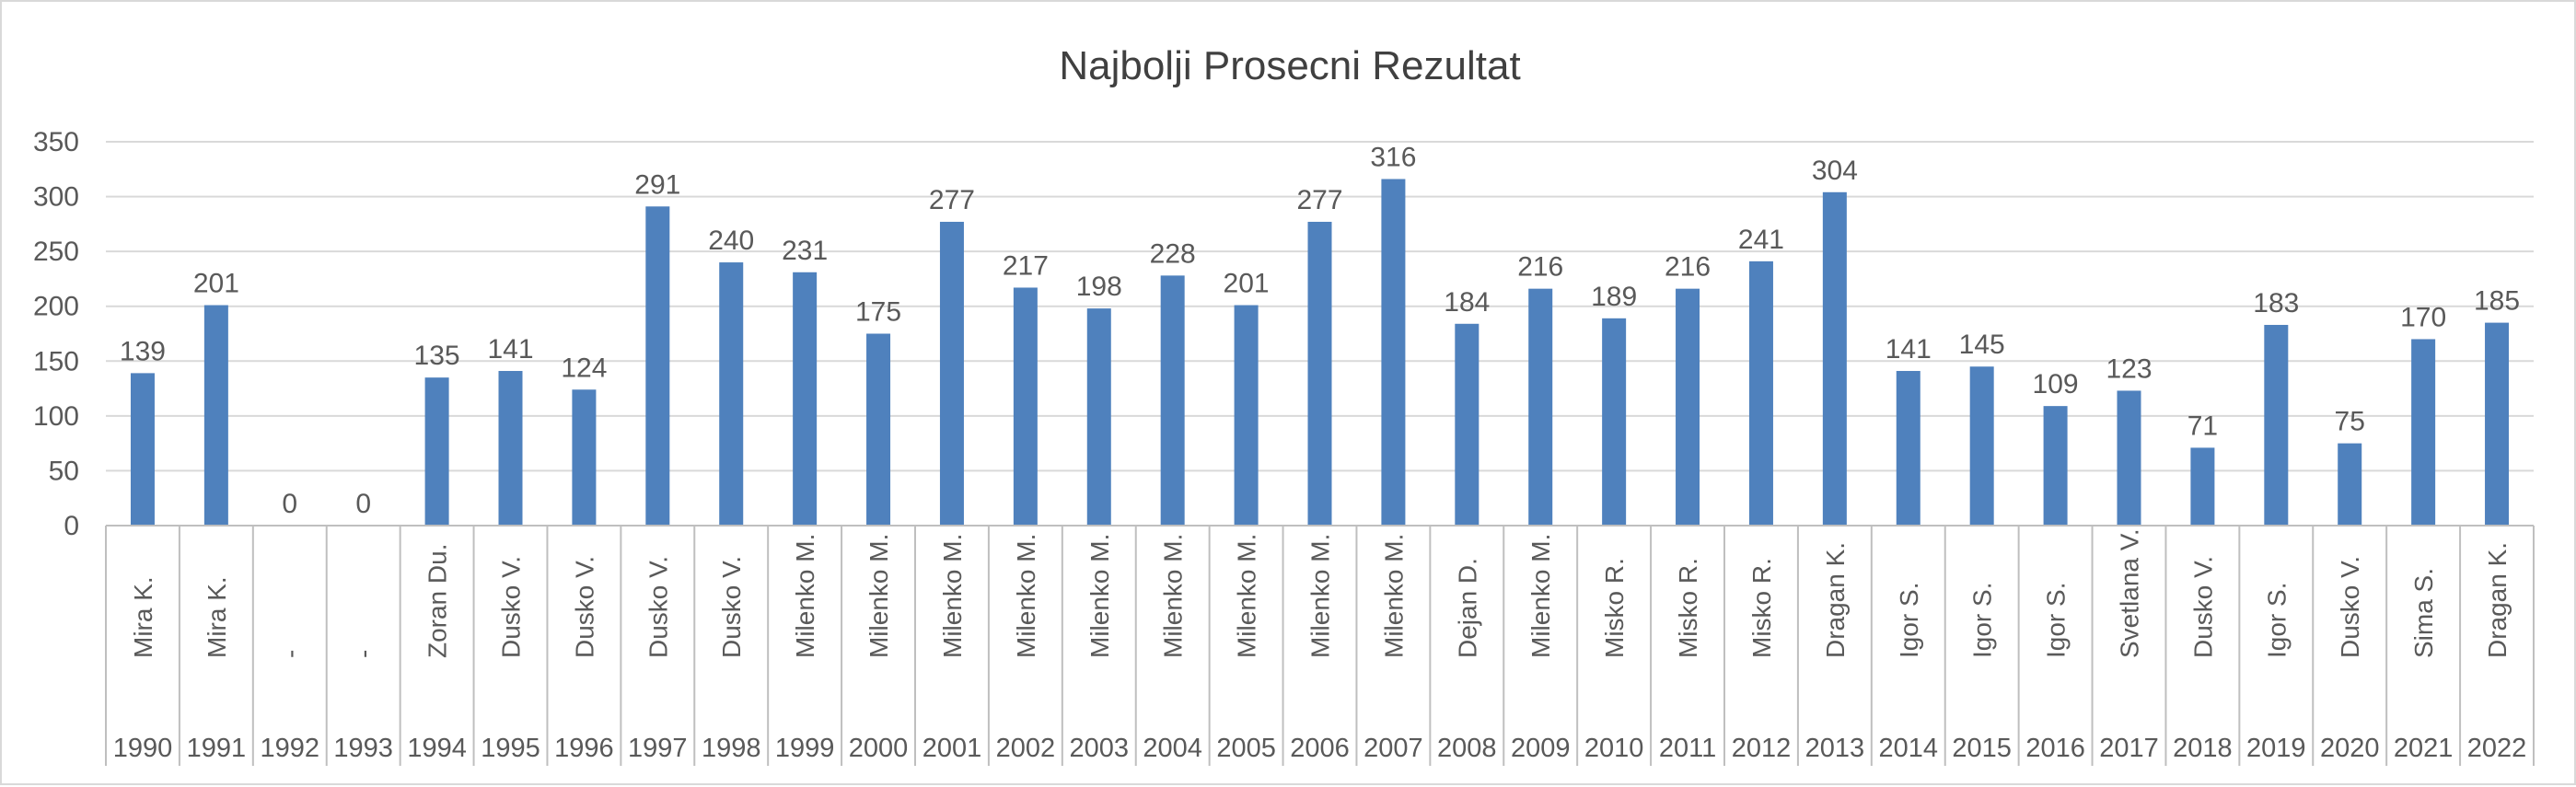  I want to click on bar-2003, so click(1098, 417).